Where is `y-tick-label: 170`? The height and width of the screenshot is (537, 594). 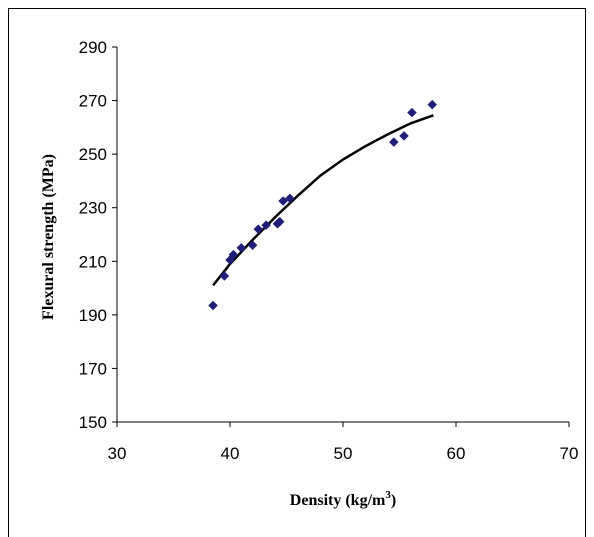
y-tick-label: 170 is located at coordinates (93, 368).